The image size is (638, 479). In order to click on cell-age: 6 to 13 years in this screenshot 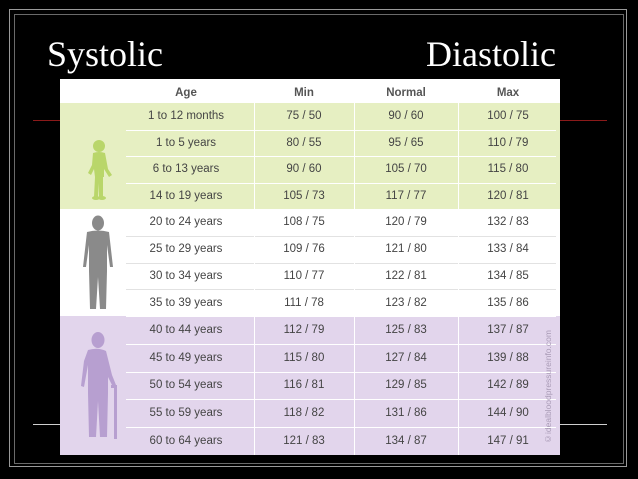, I will do `click(186, 169)`.